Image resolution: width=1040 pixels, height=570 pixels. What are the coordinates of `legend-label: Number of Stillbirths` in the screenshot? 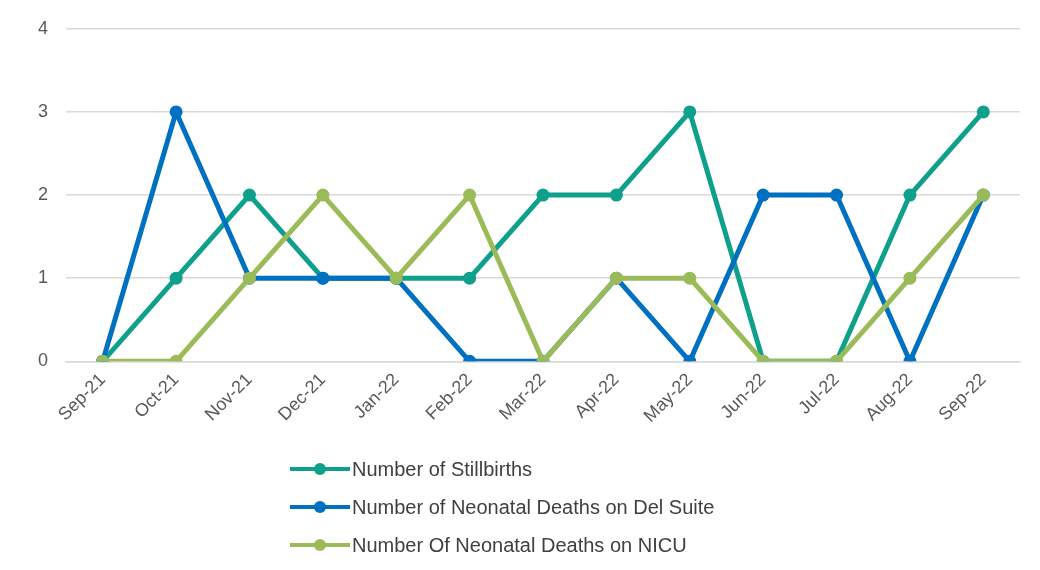 It's located at (442, 469).